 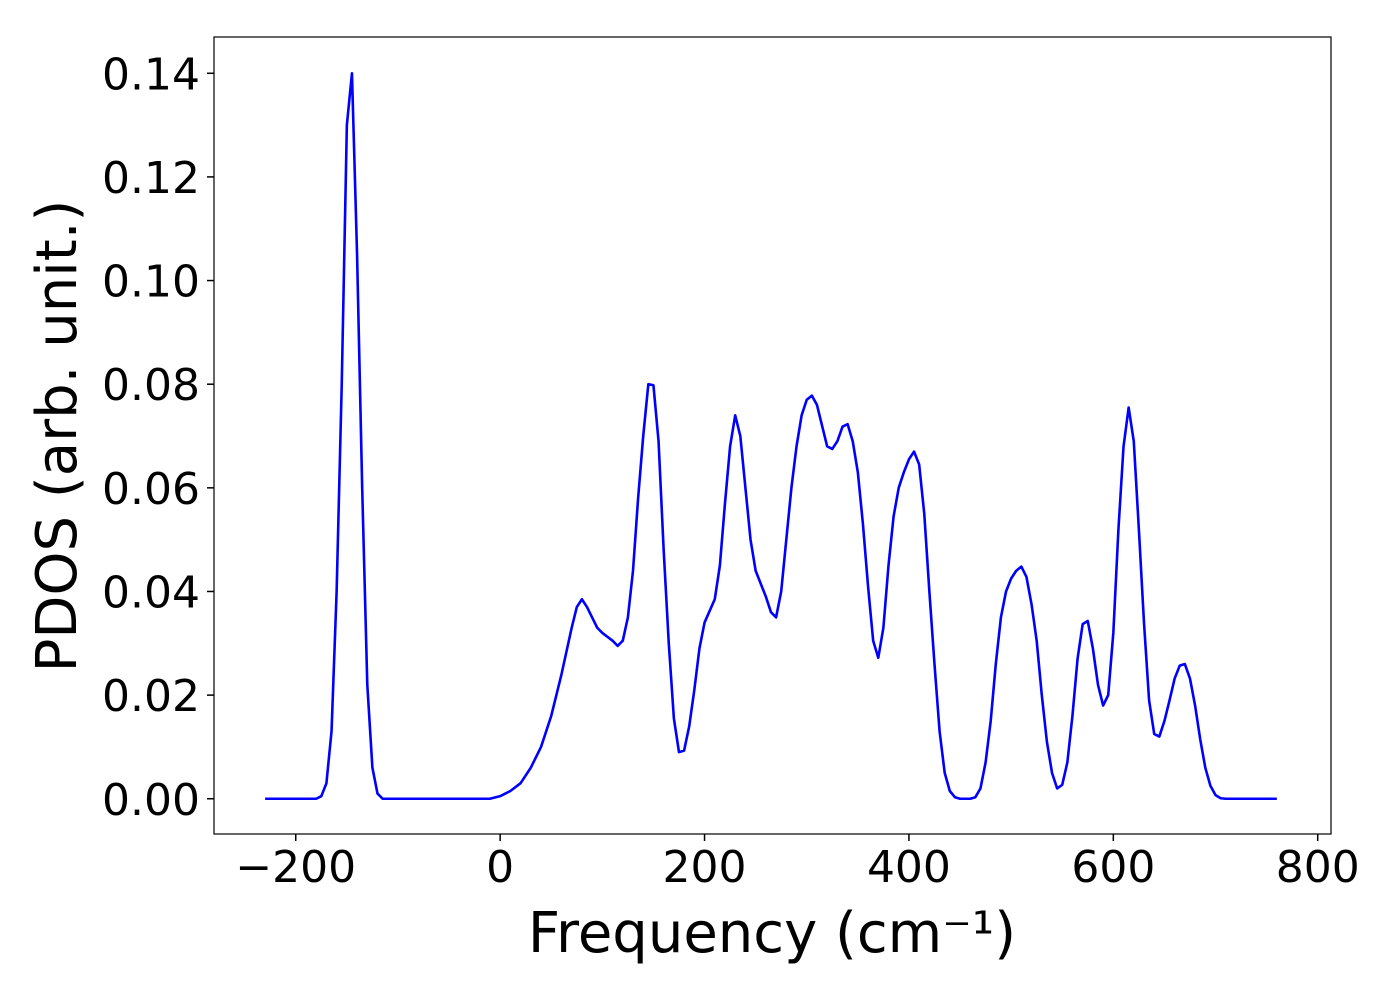 What do you see at coordinates (500, 867) in the screenshot?
I see `x-tick-label: 0` at bounding box center [500, 867].